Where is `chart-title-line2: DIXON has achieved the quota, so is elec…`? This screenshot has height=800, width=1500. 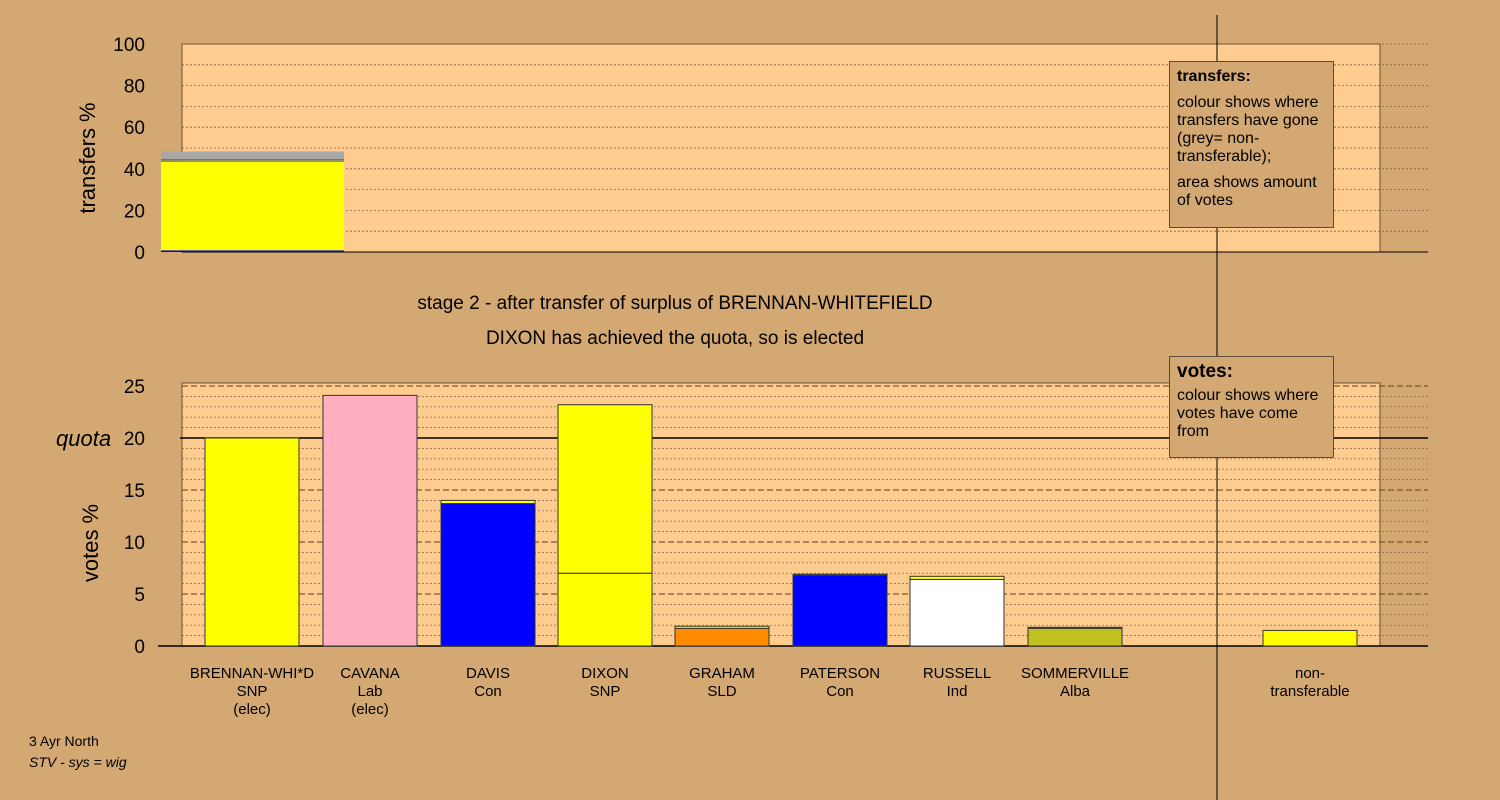
chart-title-line2: DIXON has achieved the quota, so is elec… is located at coordinates (675, 338).